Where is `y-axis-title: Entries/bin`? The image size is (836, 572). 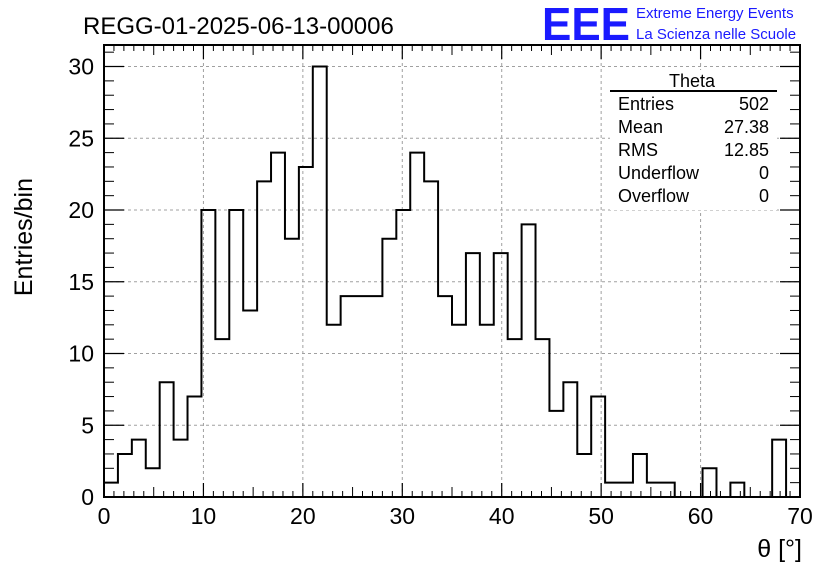
y-axis-title: Entries/bin is located at coordinates (24, 237).